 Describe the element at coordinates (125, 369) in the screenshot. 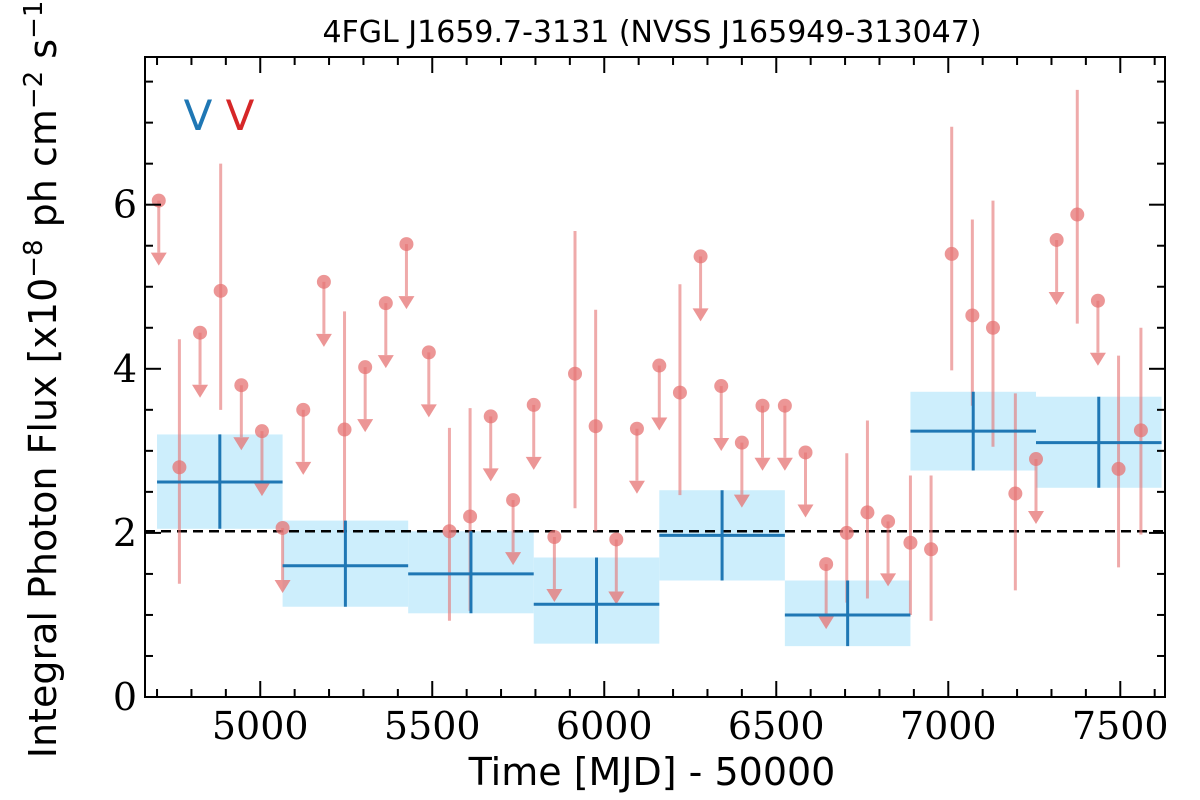

I see `y-tick-label-2: 4` at that location.